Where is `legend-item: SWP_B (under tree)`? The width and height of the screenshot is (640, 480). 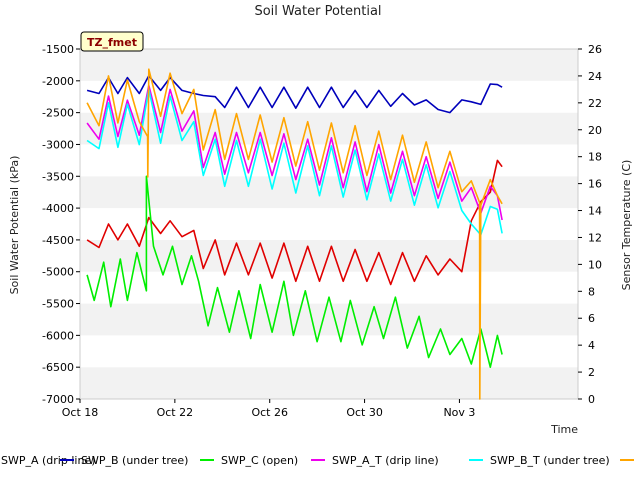 legend-item: SWP_B (under tree) is located at coordinates (124, 460).